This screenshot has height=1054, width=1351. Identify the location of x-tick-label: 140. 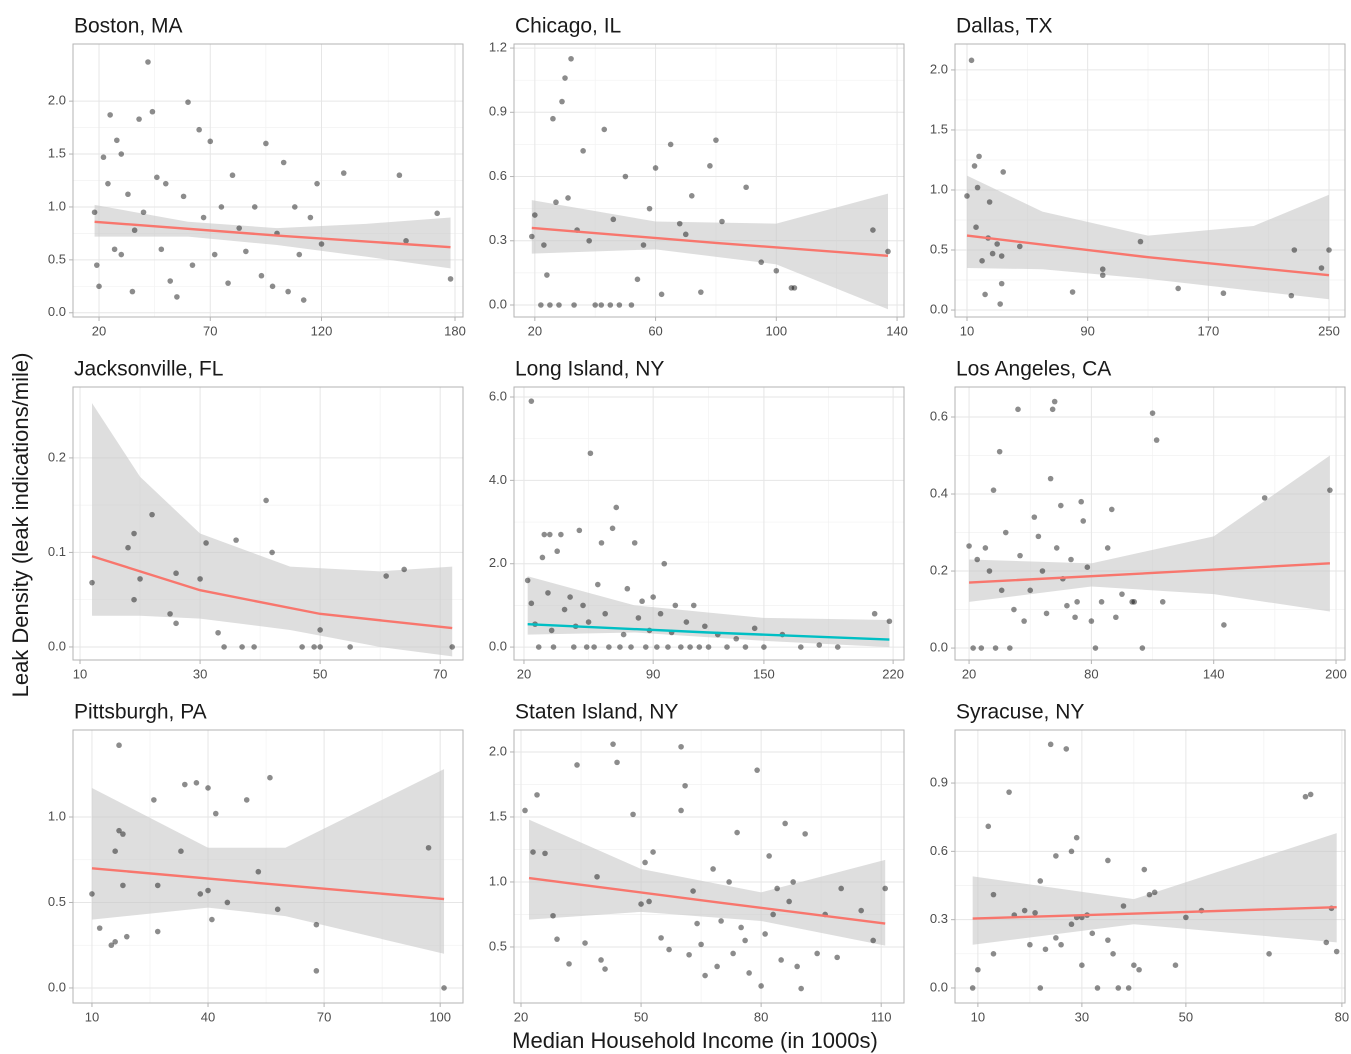
(1214, 673).